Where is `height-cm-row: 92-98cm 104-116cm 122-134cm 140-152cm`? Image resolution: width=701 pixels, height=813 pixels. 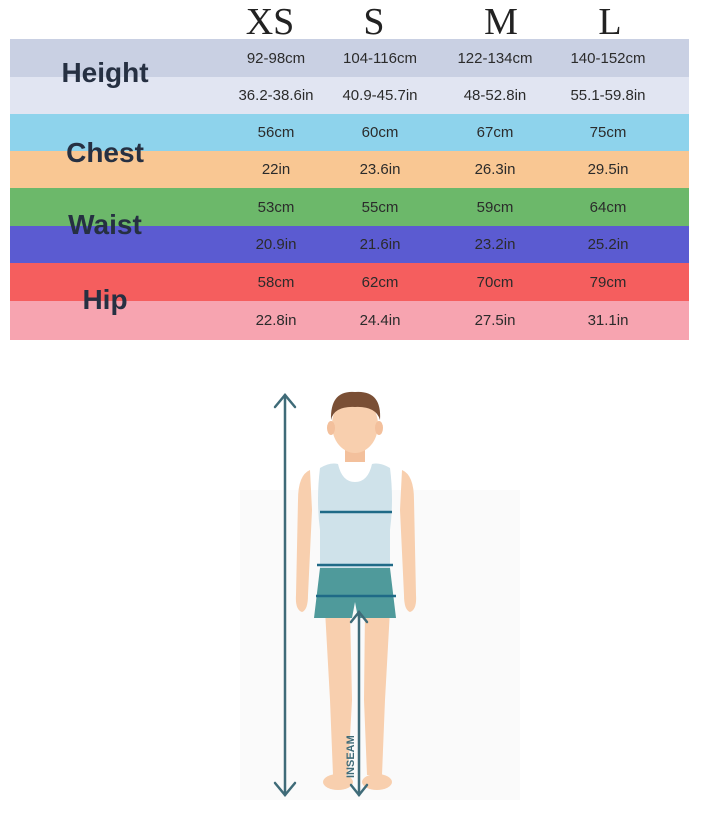
height-cm-row: 92-98cm 104-116cm 122-134cm 140-152cm is located at coordinates (349, 58).